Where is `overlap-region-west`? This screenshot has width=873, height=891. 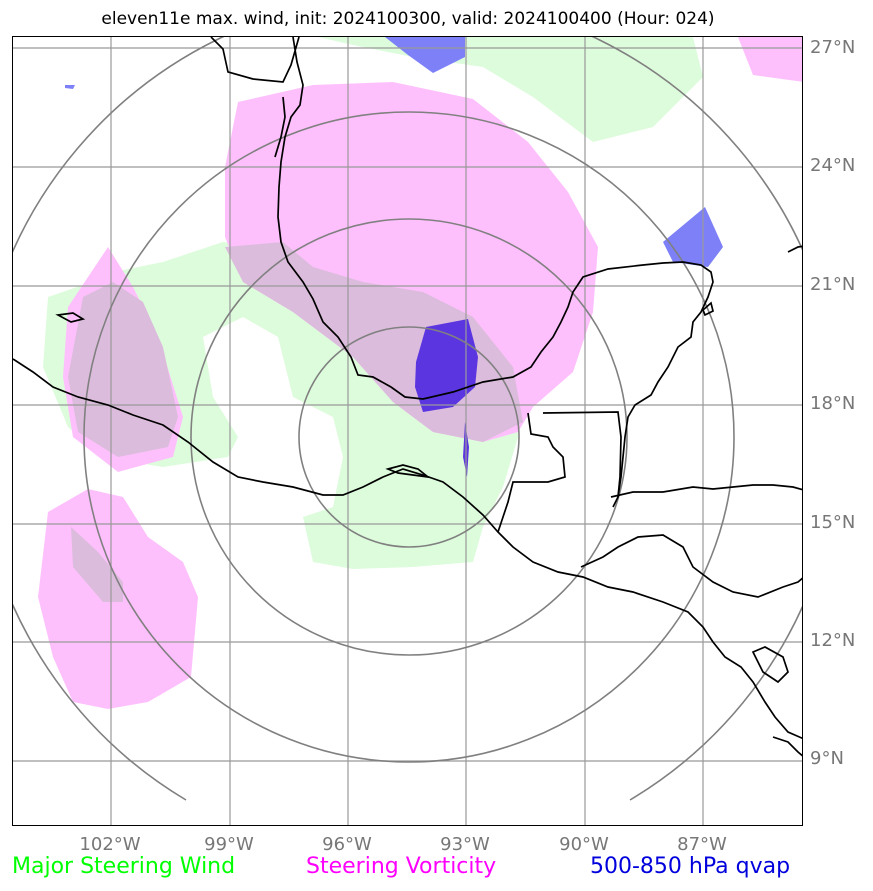
overlap-region-west is located at coordinates (123, 369).